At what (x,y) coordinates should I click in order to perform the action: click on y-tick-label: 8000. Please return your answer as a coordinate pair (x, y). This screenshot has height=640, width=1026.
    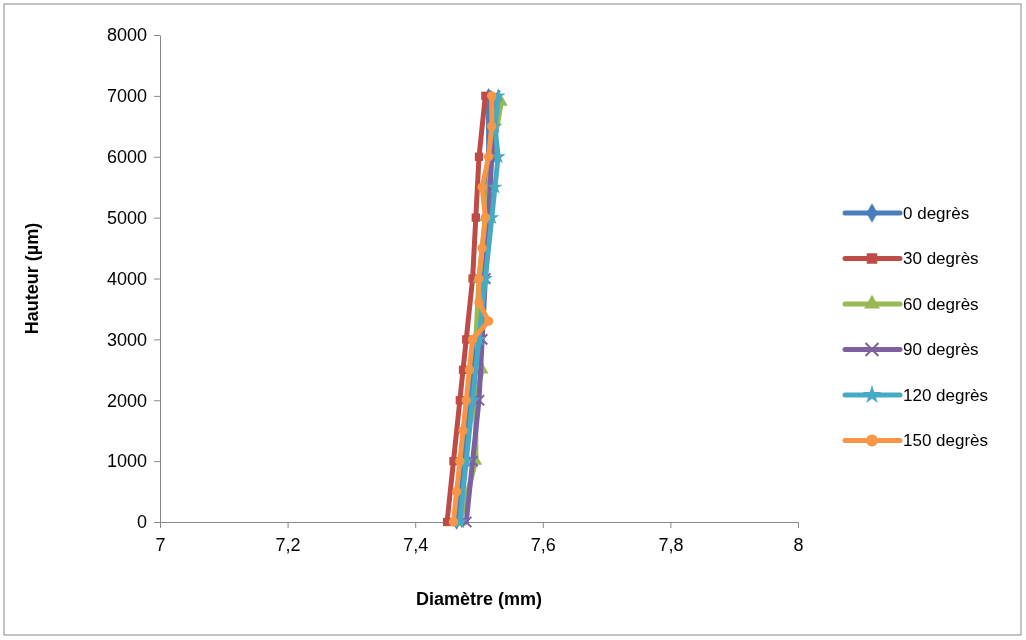
    Looking at the image, I should click on (126, 35).